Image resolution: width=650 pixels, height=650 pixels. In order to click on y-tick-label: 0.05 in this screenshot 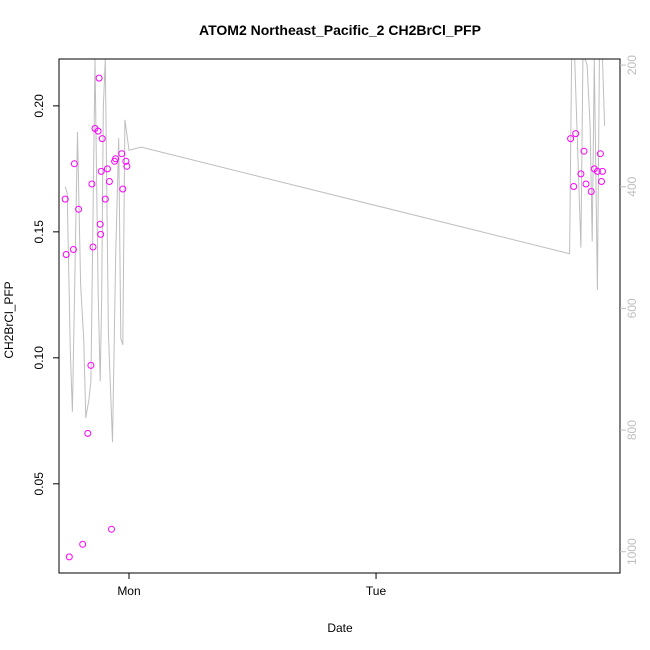, I will do `click(39, 484)`.